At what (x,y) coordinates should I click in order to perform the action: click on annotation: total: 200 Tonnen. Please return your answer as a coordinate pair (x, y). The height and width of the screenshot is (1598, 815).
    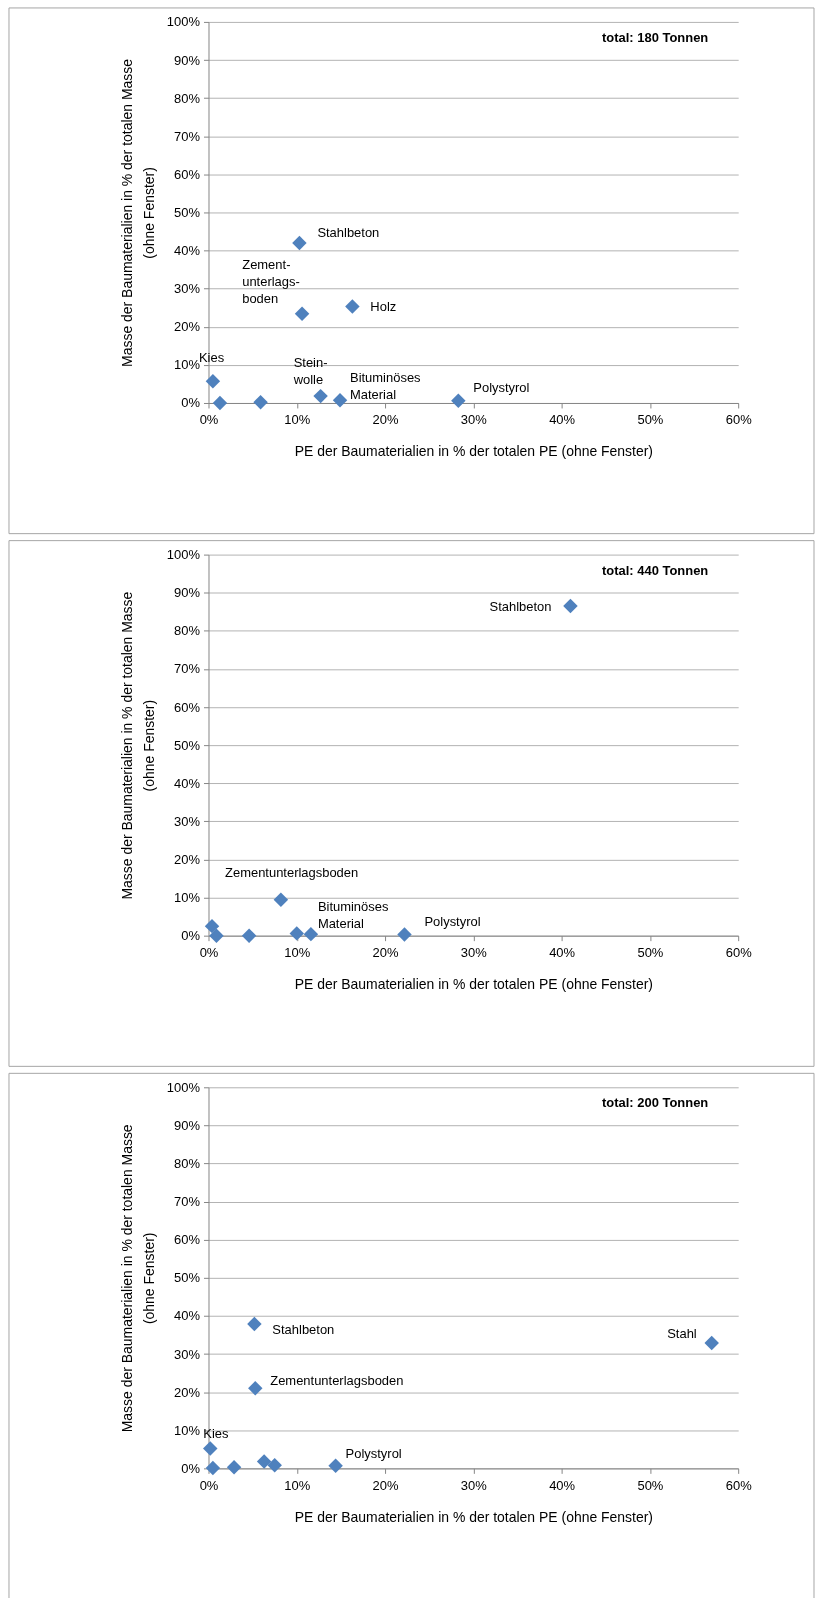
    Looking at the image, I should click on (655, 1103).